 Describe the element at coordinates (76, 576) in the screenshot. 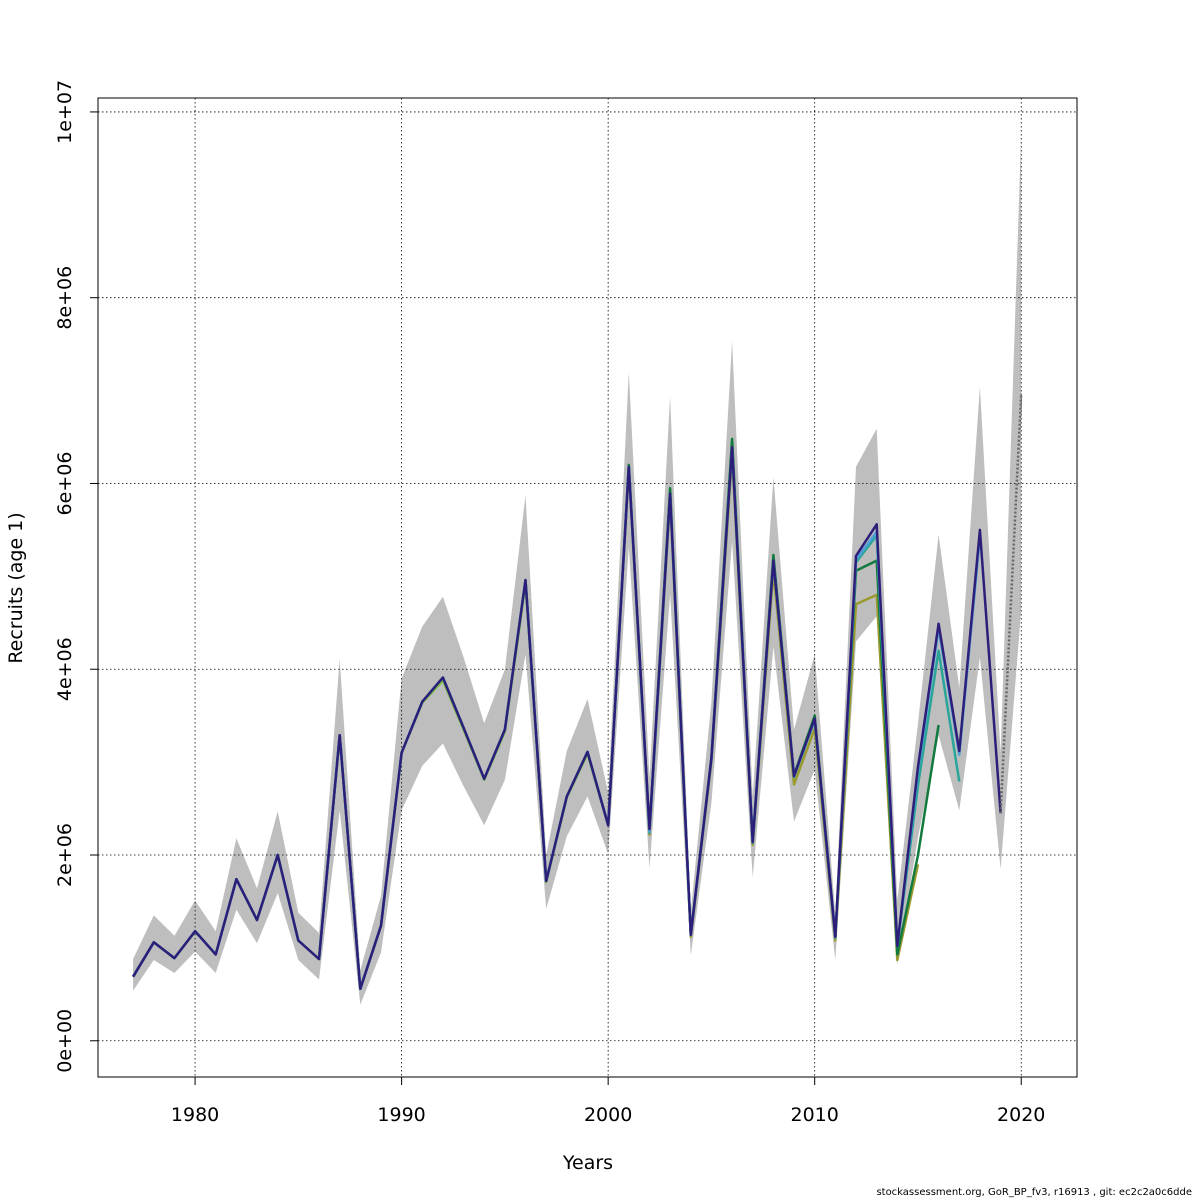

I see `y-axis: 0e+00 2e+06 4e+06 6e+06 8e+06 1e+07` at that location.